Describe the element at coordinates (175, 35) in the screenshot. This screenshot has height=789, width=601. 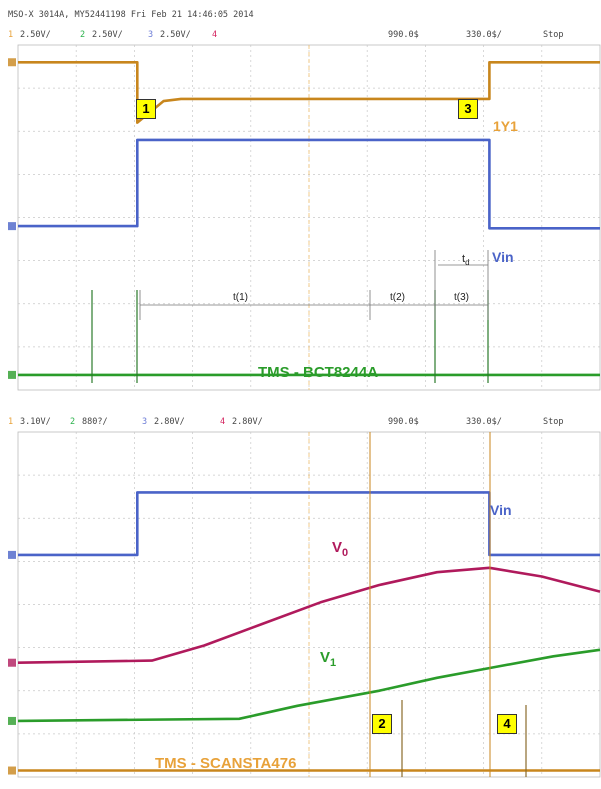
I see `ch3-scale: 2.50V/` at that location.